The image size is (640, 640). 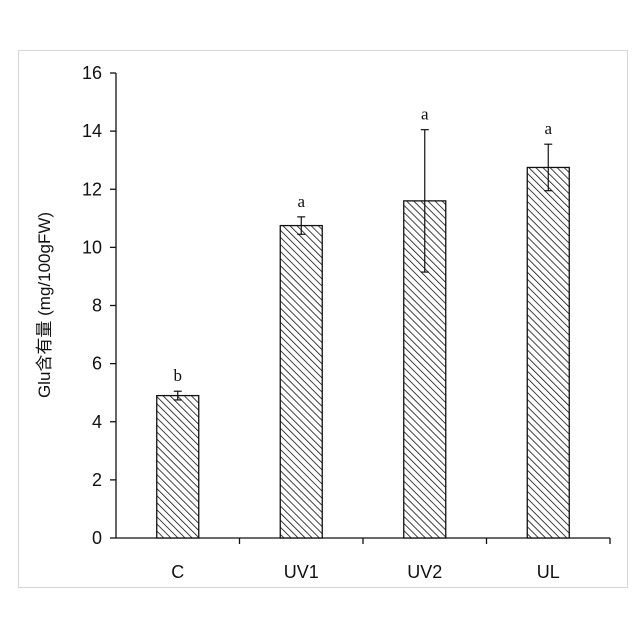 What do you see at coordinates (44, 305) in the screenshot?
I see `y-axis-label: Glu含有量 (mg/100gFW)` at bounding box center [44, 305].